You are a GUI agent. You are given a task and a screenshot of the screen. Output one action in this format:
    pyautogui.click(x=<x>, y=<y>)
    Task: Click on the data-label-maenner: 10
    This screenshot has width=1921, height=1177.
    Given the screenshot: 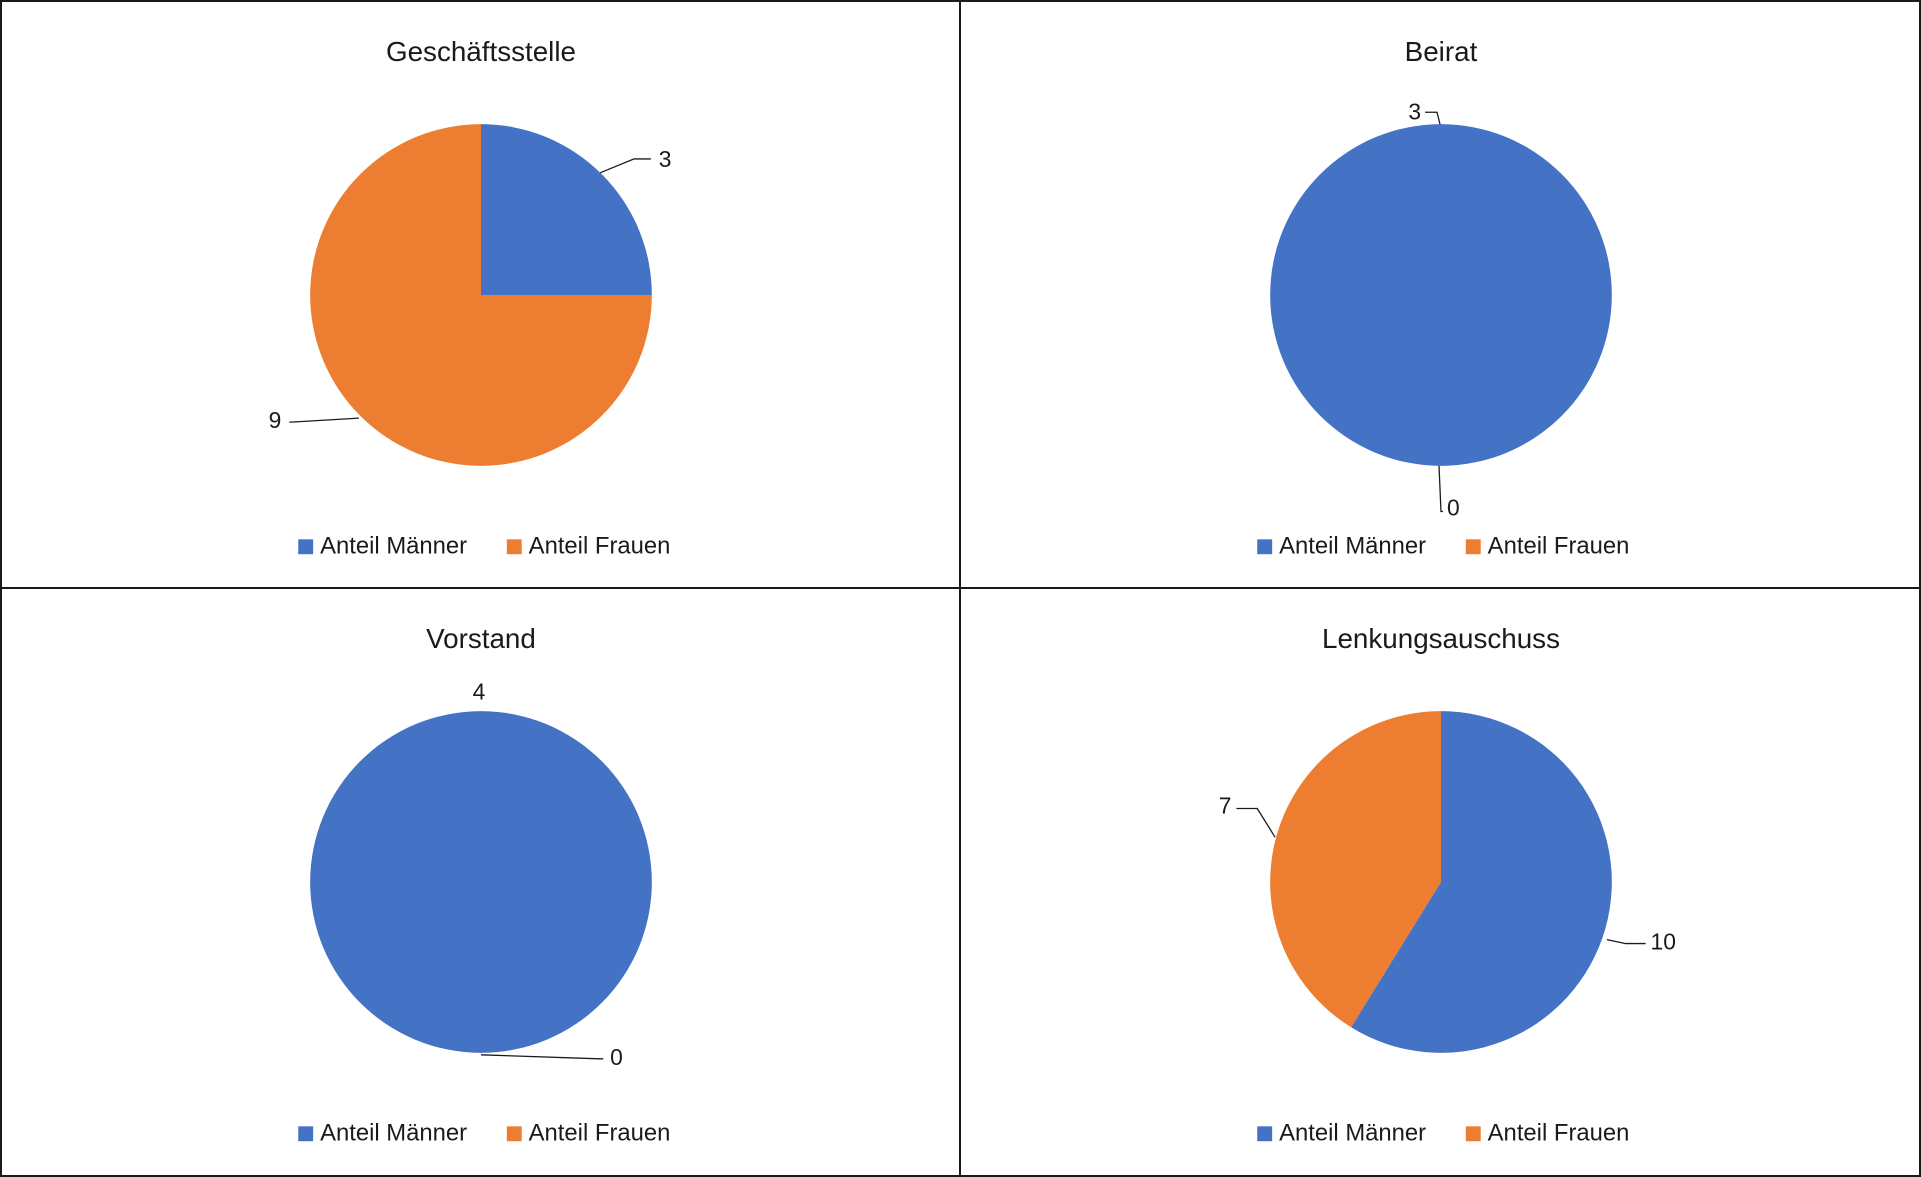 What is the action you would take?
    pyautogui.click(x=1663, y=942)
    